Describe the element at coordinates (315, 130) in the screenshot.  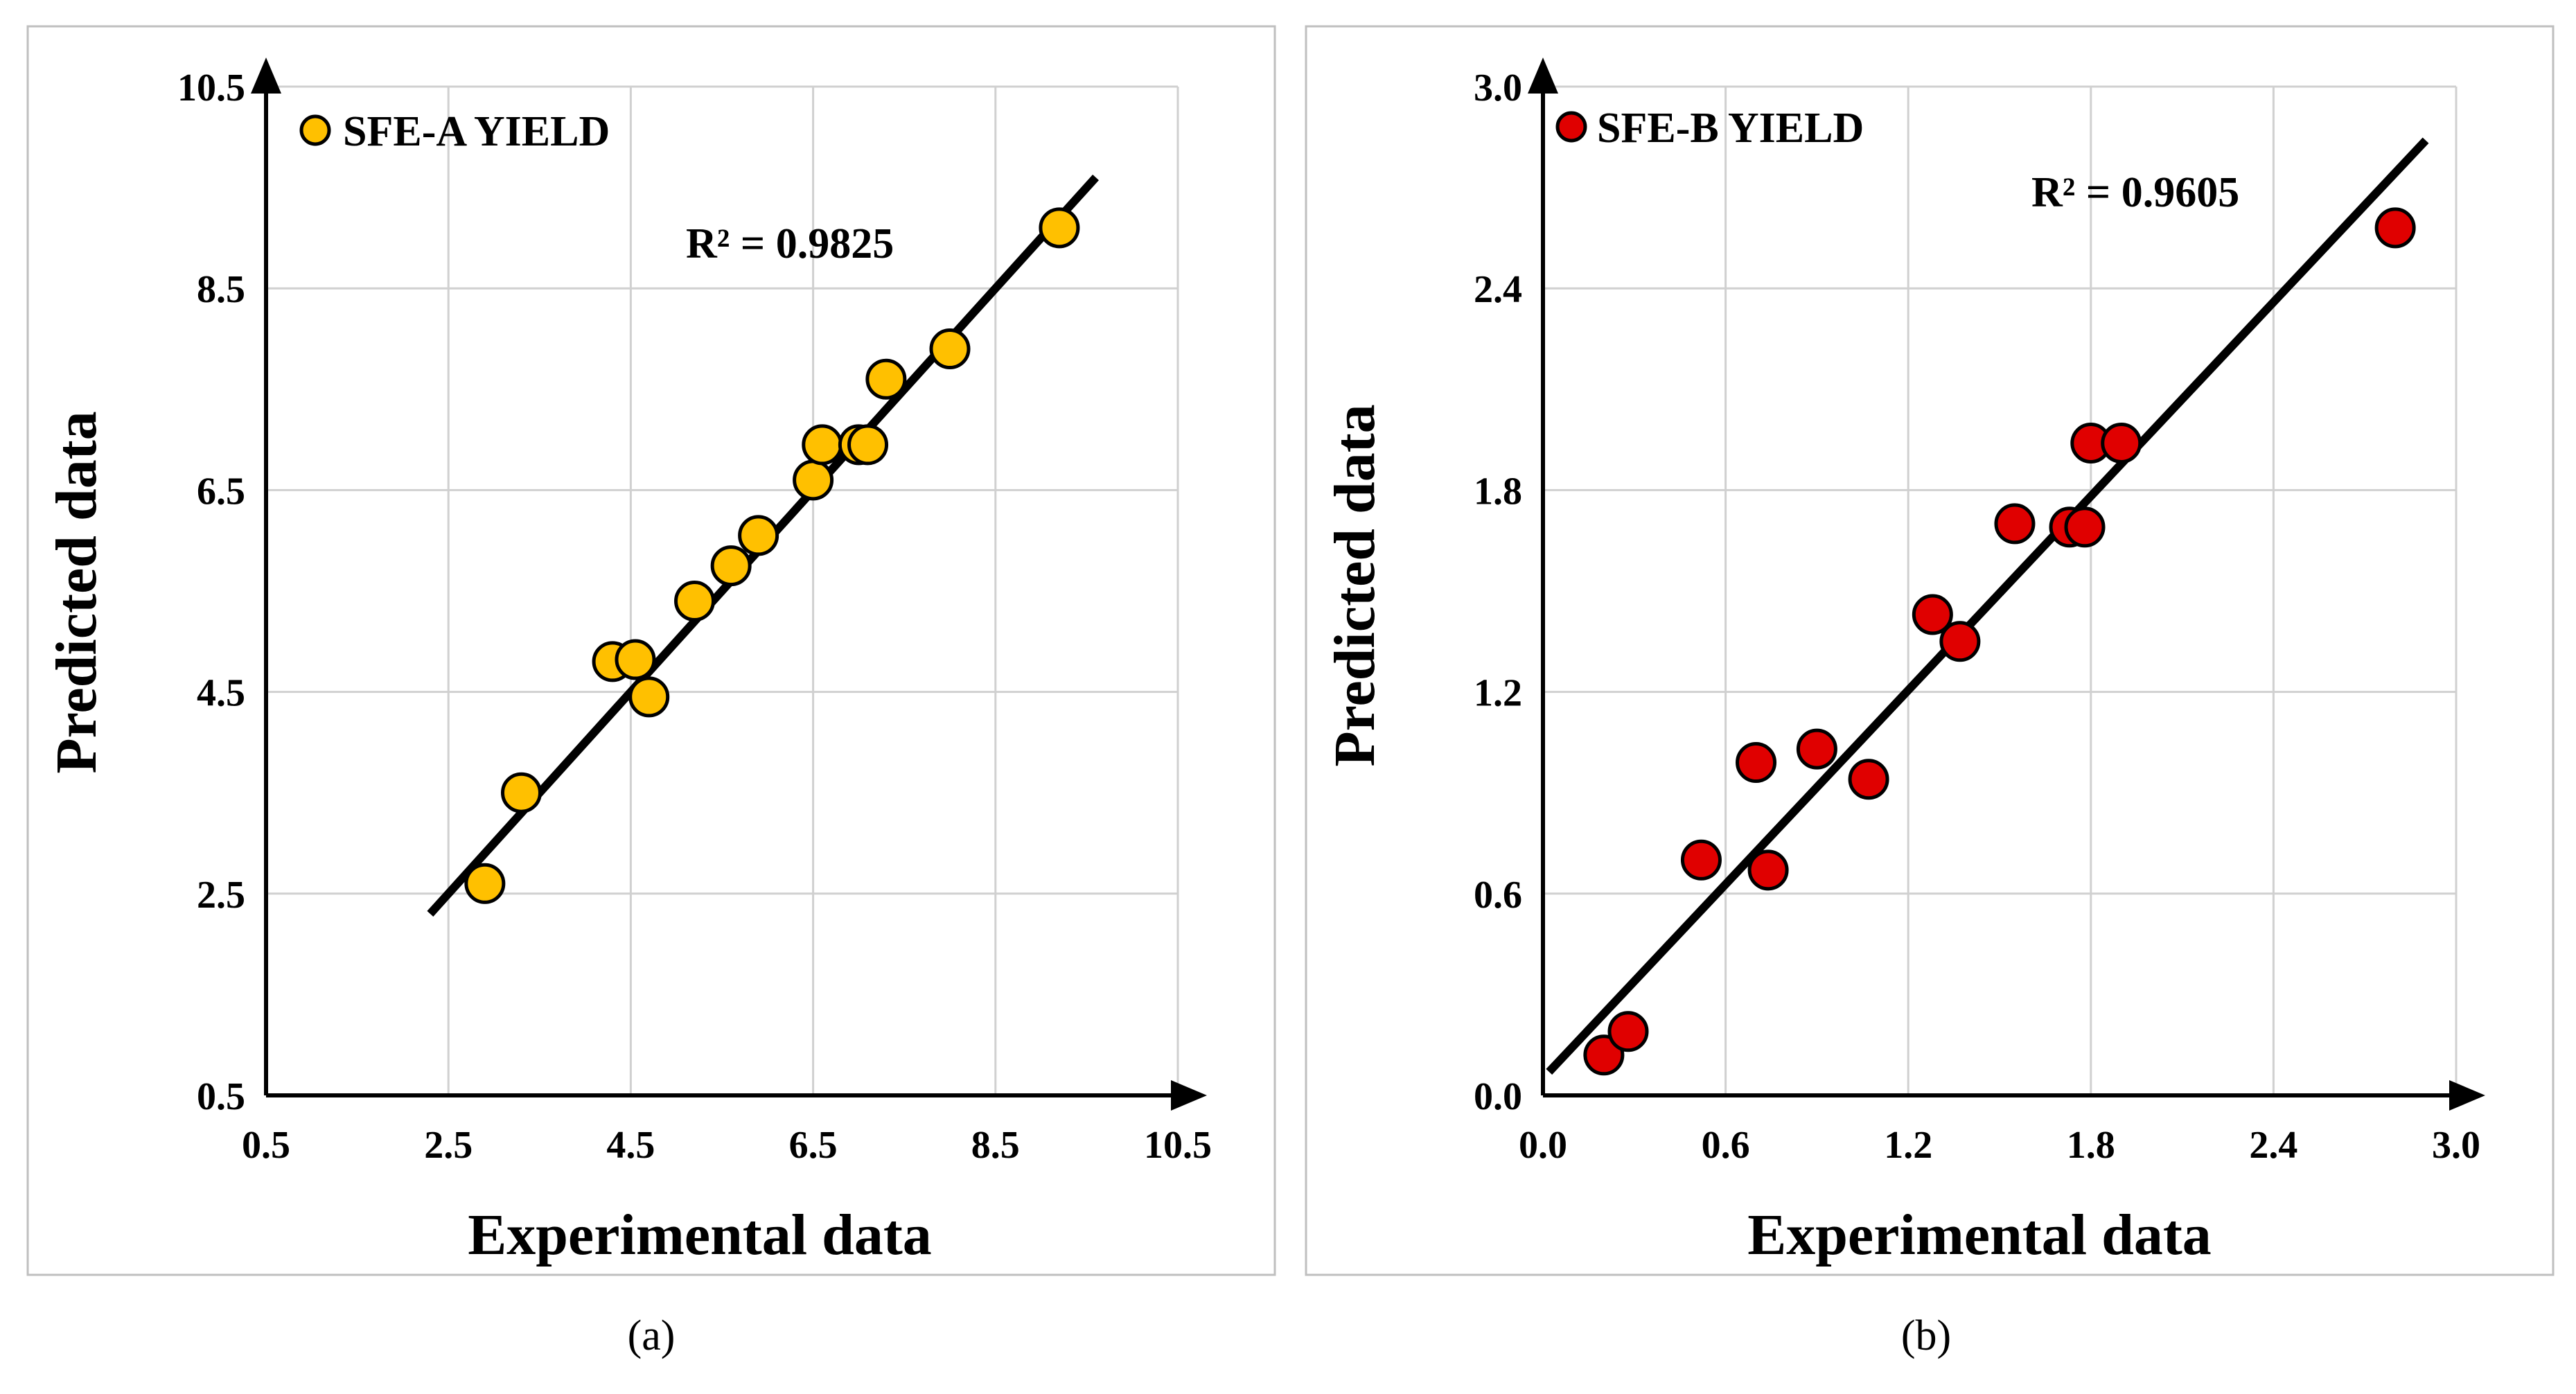
I see `legend-a-marker` at that location.